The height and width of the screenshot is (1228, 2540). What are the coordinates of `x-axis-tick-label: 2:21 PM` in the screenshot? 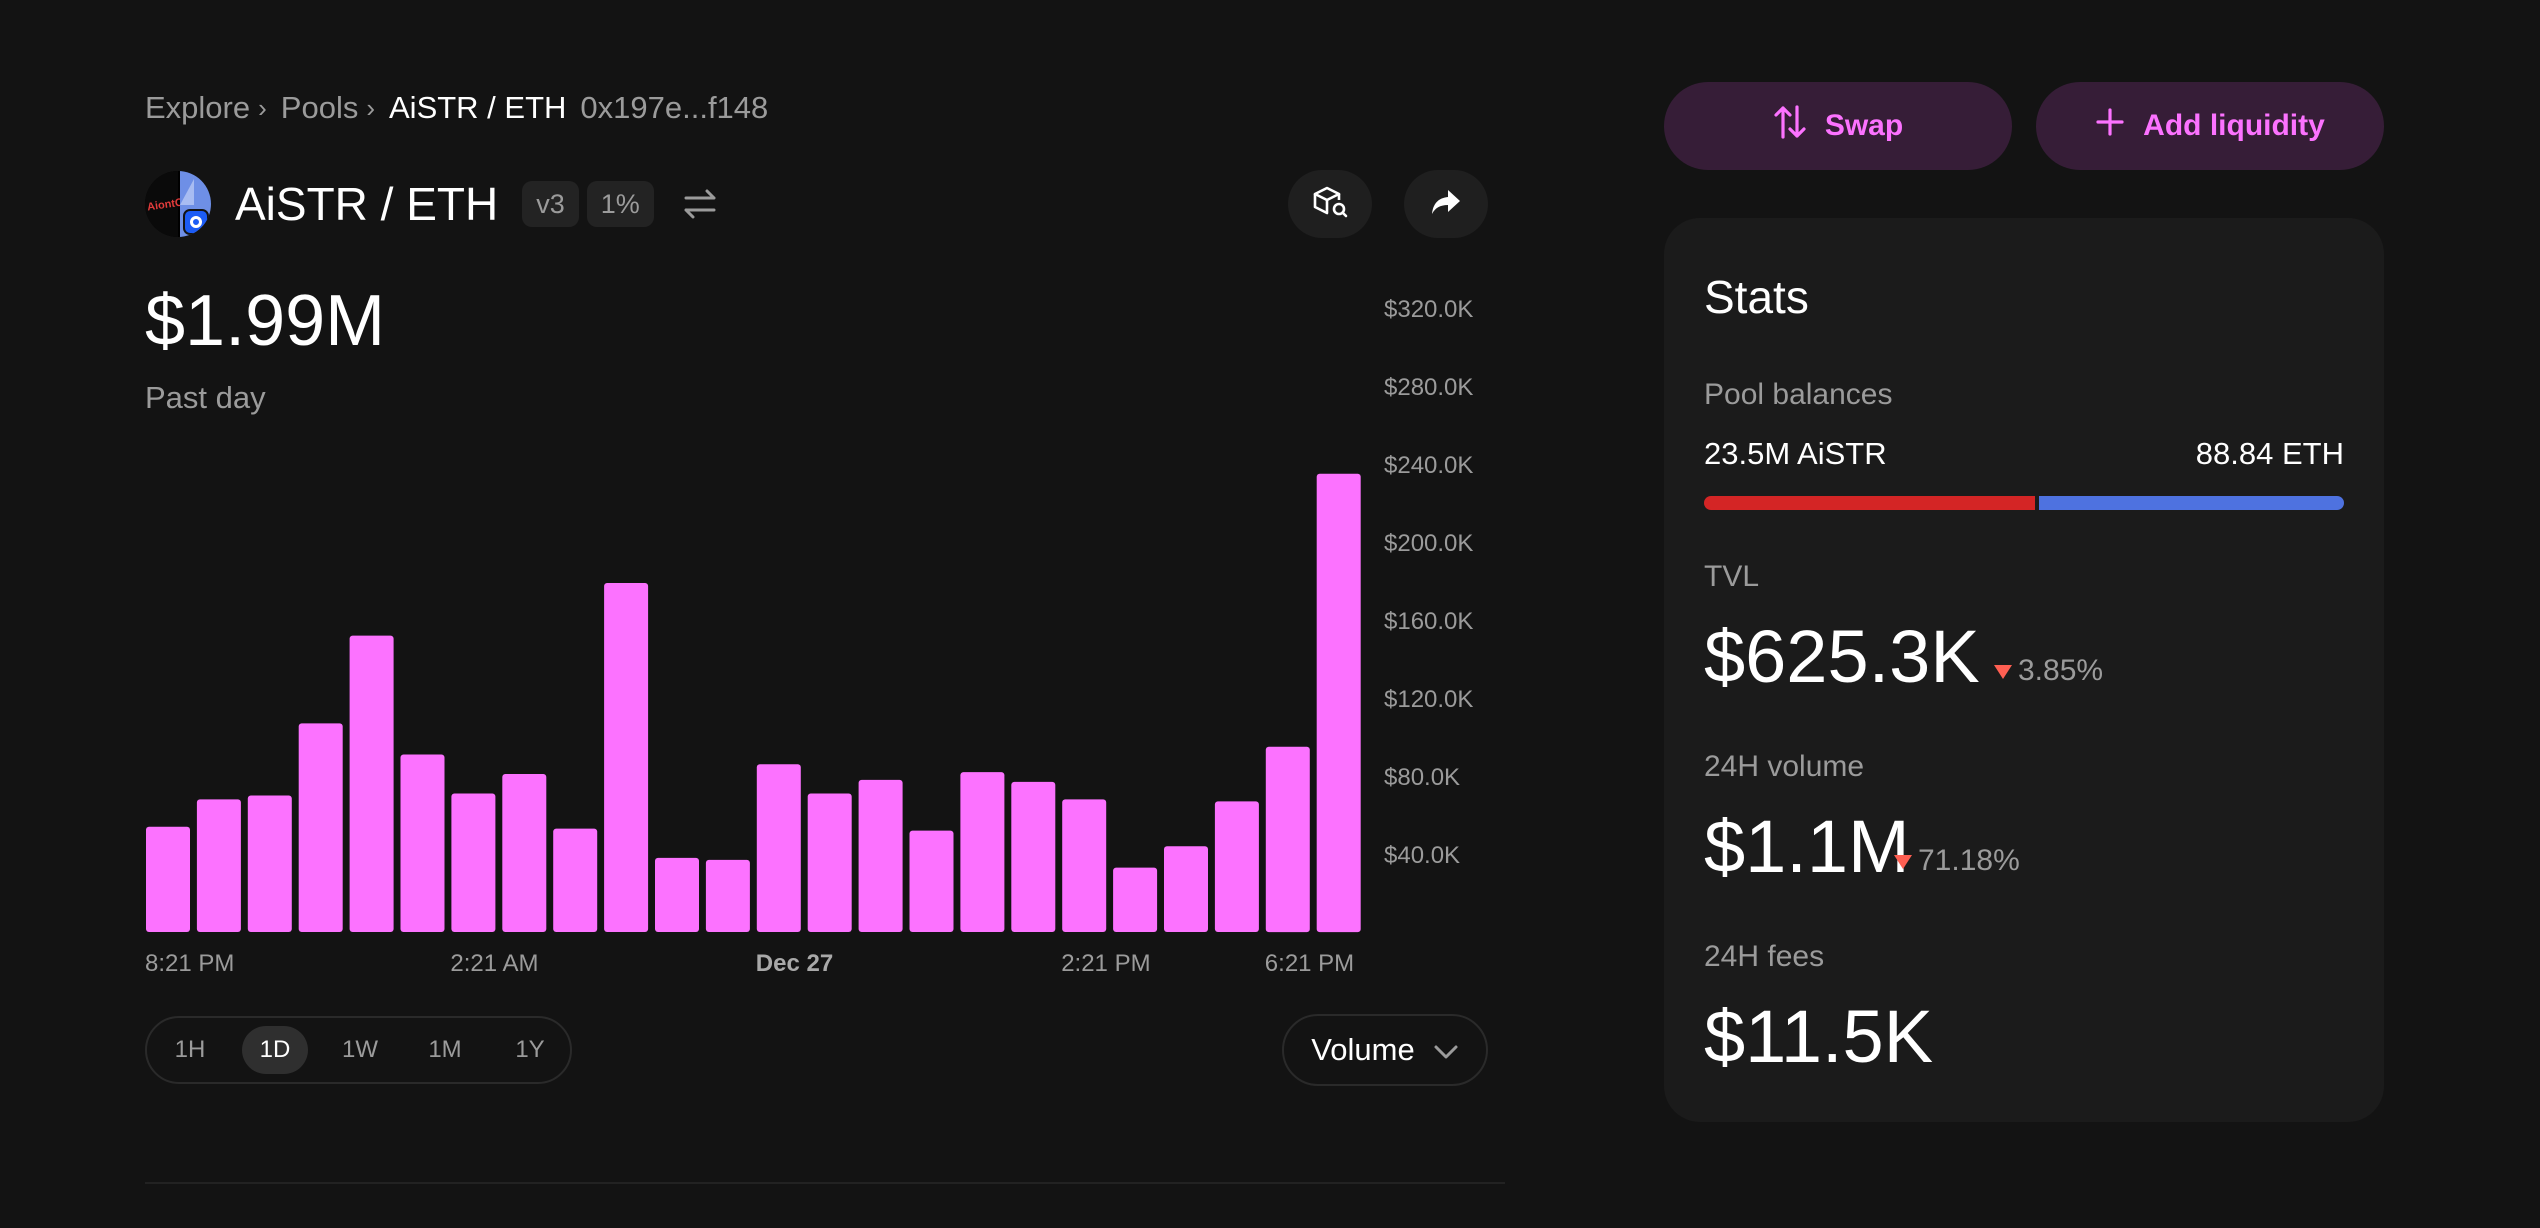 It's located at (1105, 963).